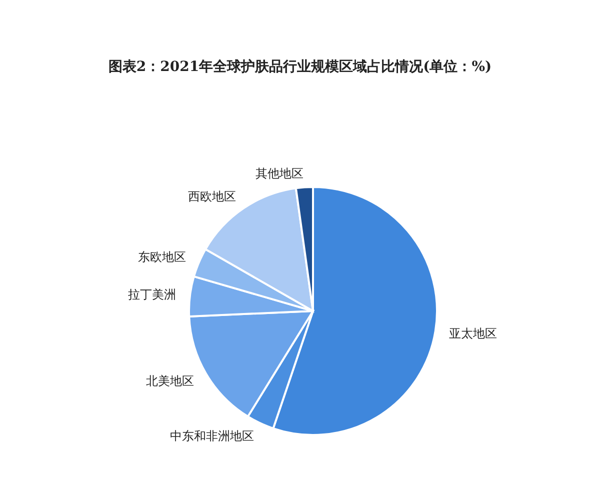  Describe the element at coordinates (152, 295) in the screenshot. I see `slice-label: 拉丁美洲` at that location.